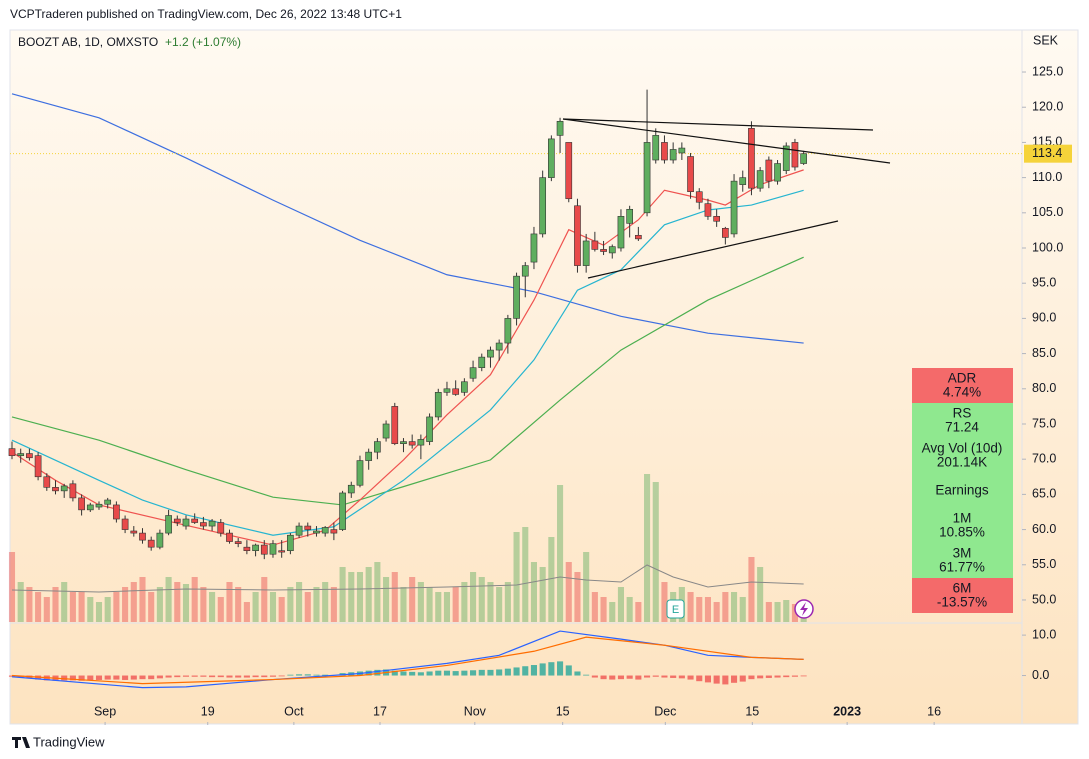 This screenshot has width=1089, height=759. What do you see at coordinates (1047, 153) in the screenshot?
I see `last-price-label: 113.4` at bounding box center [1047, 153].